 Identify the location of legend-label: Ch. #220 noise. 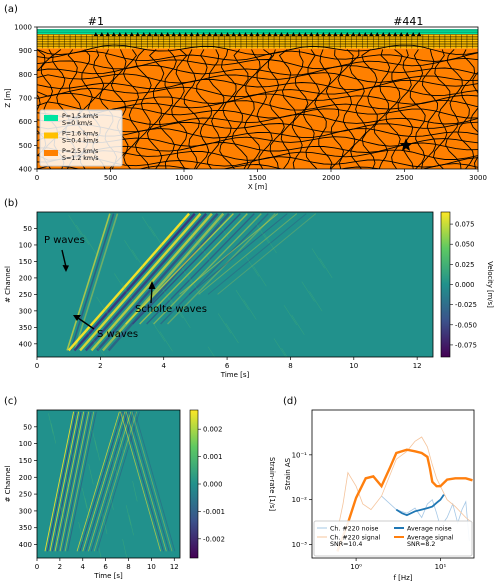
(354, 529).